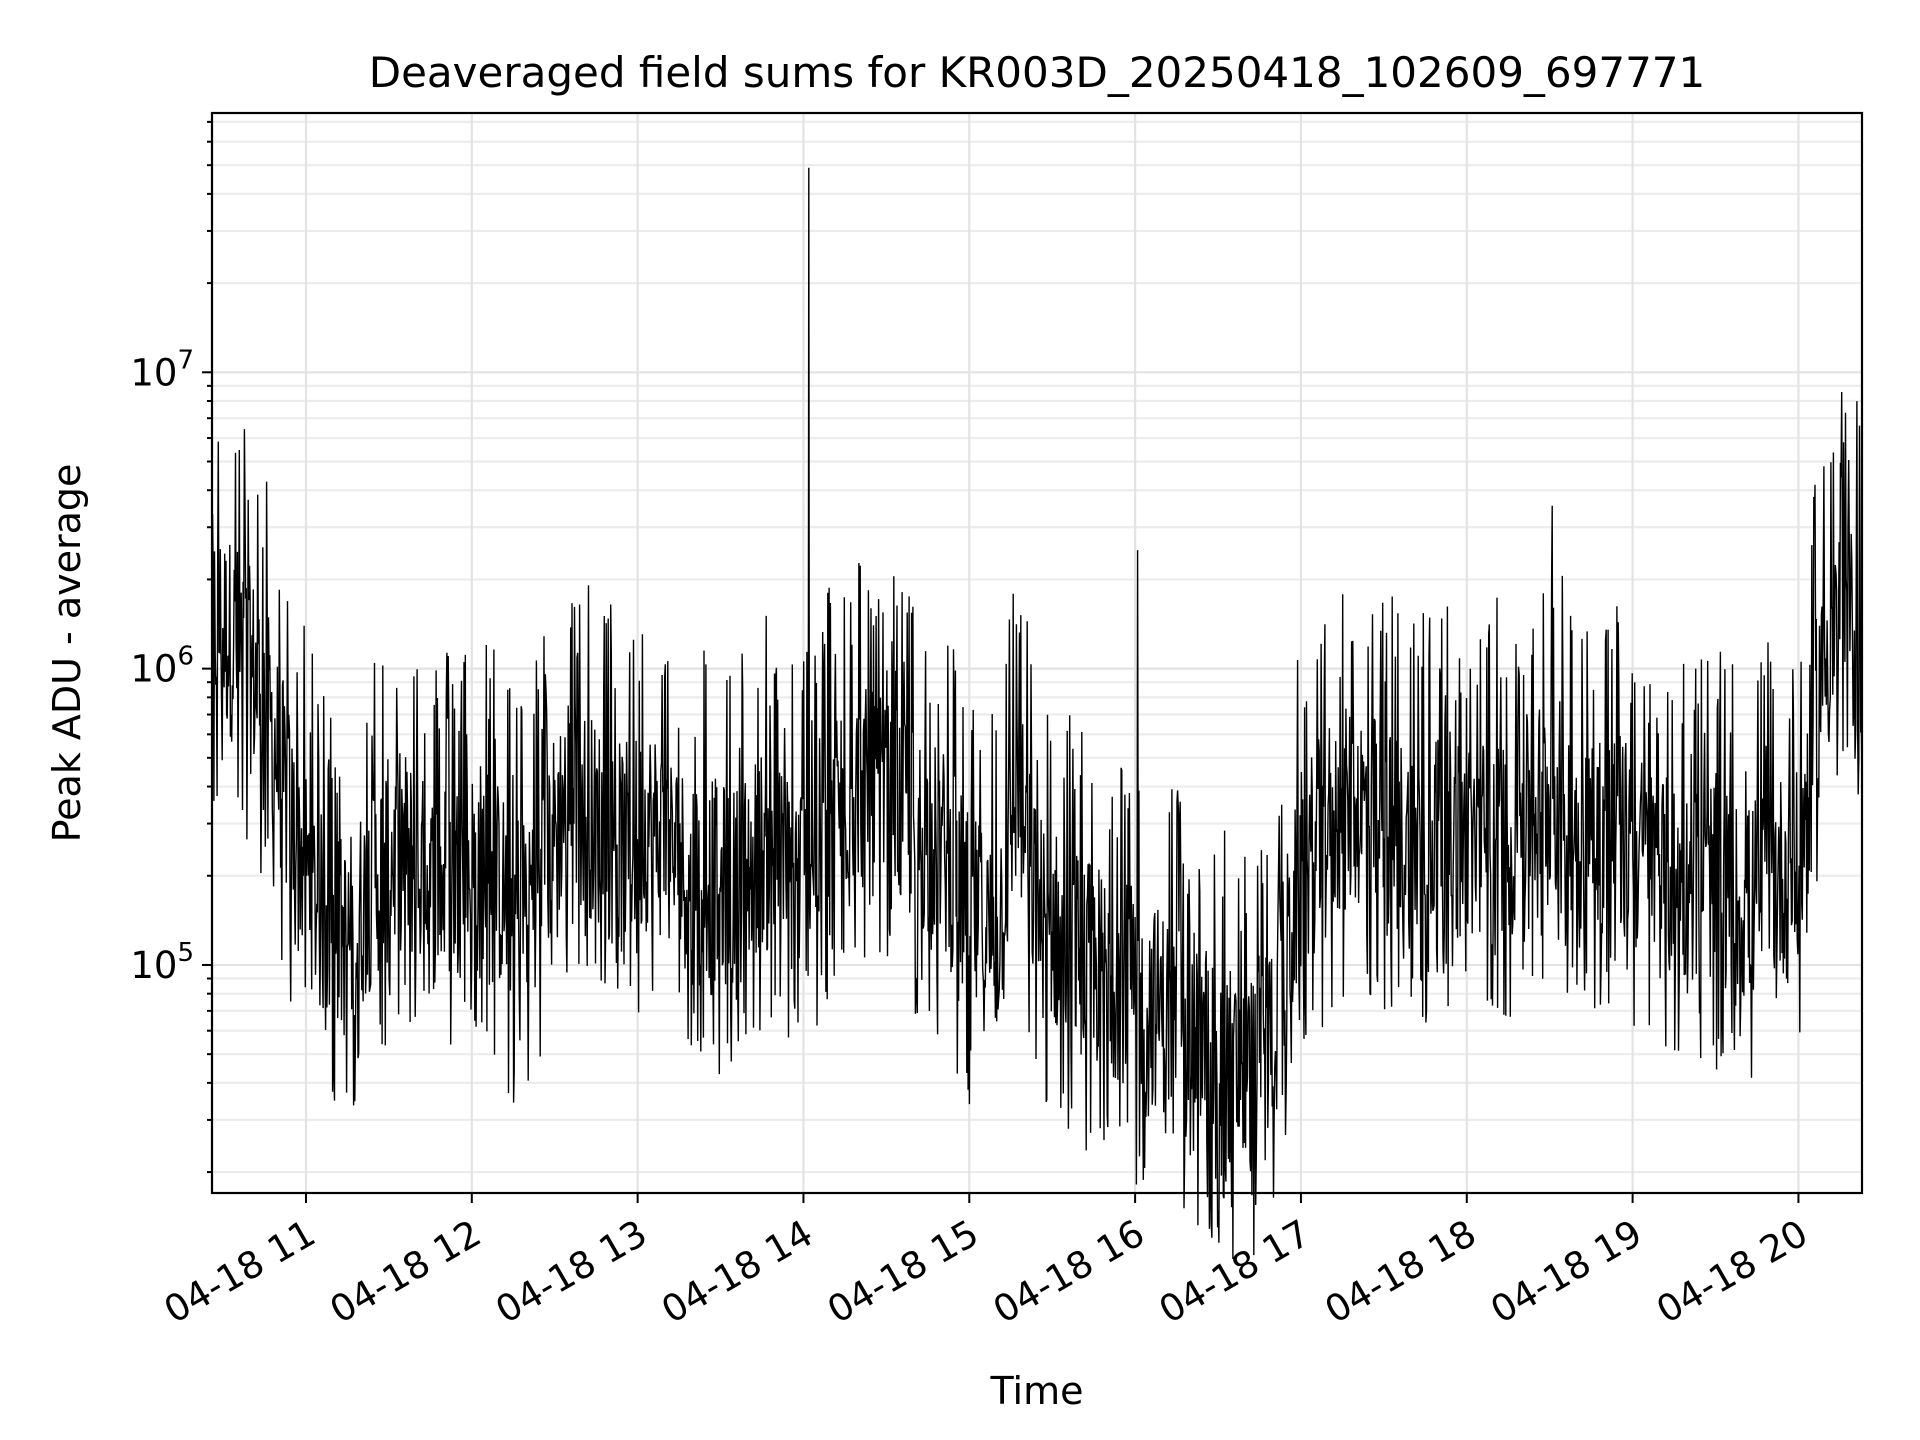  Describe the element at coordinates (240, 1272) in the screenshot. I see `x-tick-label: 04-18 11` at that location.